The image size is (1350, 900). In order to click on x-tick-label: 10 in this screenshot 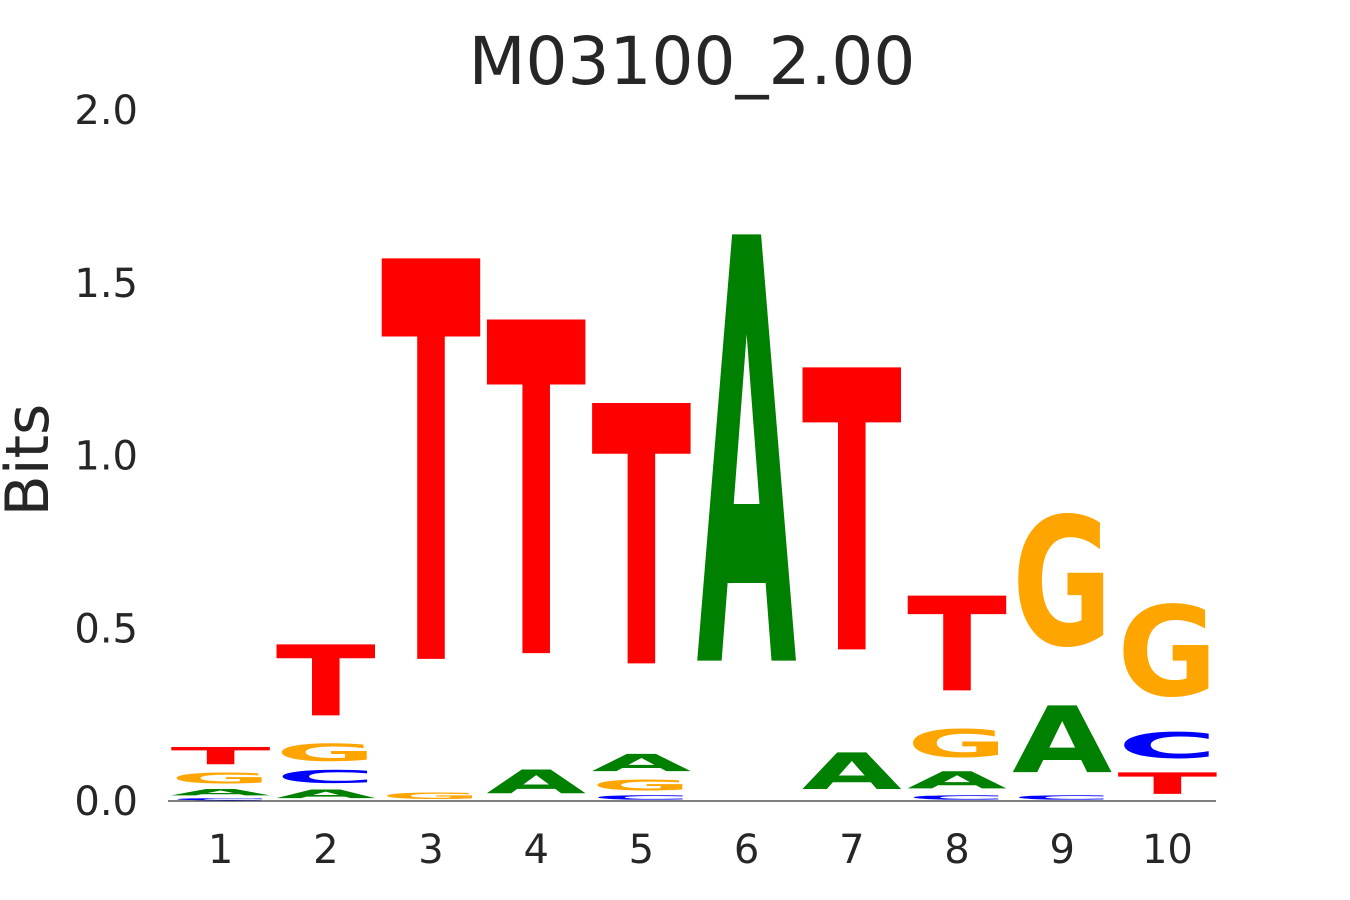, I will do `click(1167, 850)`.